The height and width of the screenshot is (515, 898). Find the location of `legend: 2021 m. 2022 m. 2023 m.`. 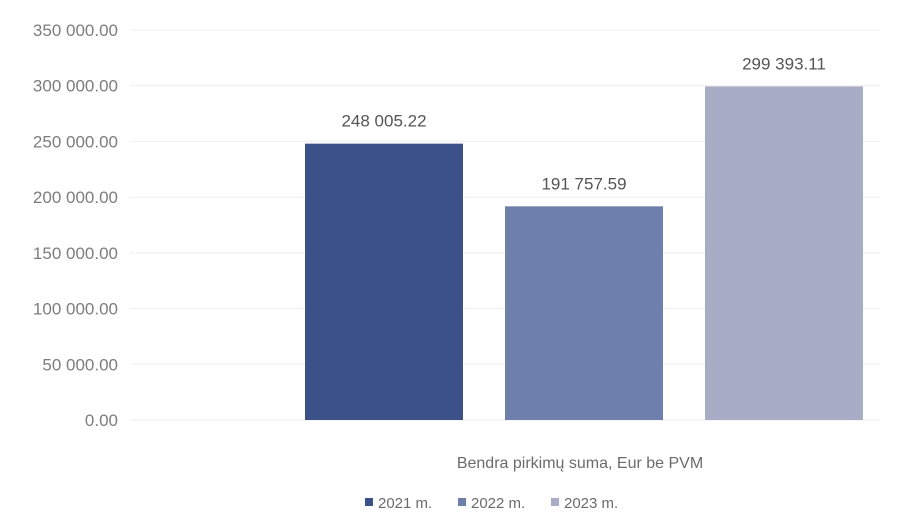

legend: 2021 m. 2022 m. 2023 m. is located at coordinates (491, 503).